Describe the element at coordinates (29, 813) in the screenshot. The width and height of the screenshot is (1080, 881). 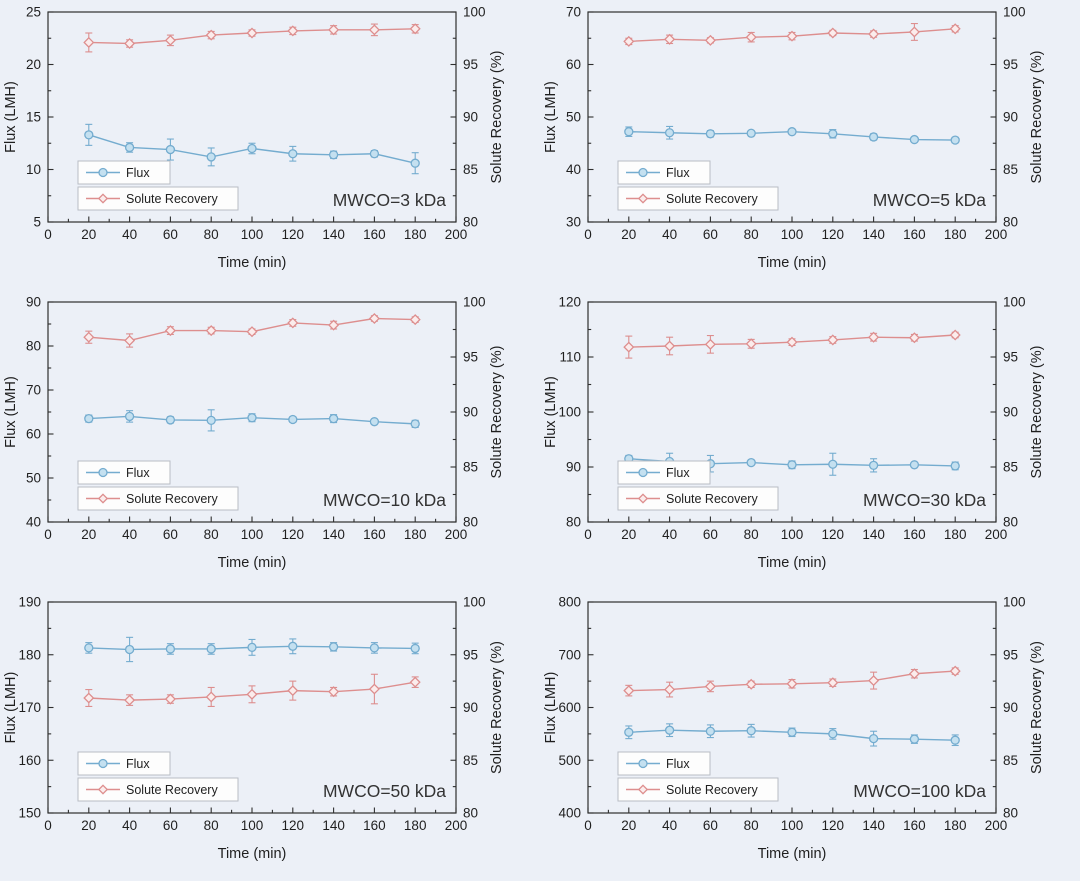
I see `y-left-tick-label: 150` at that location.